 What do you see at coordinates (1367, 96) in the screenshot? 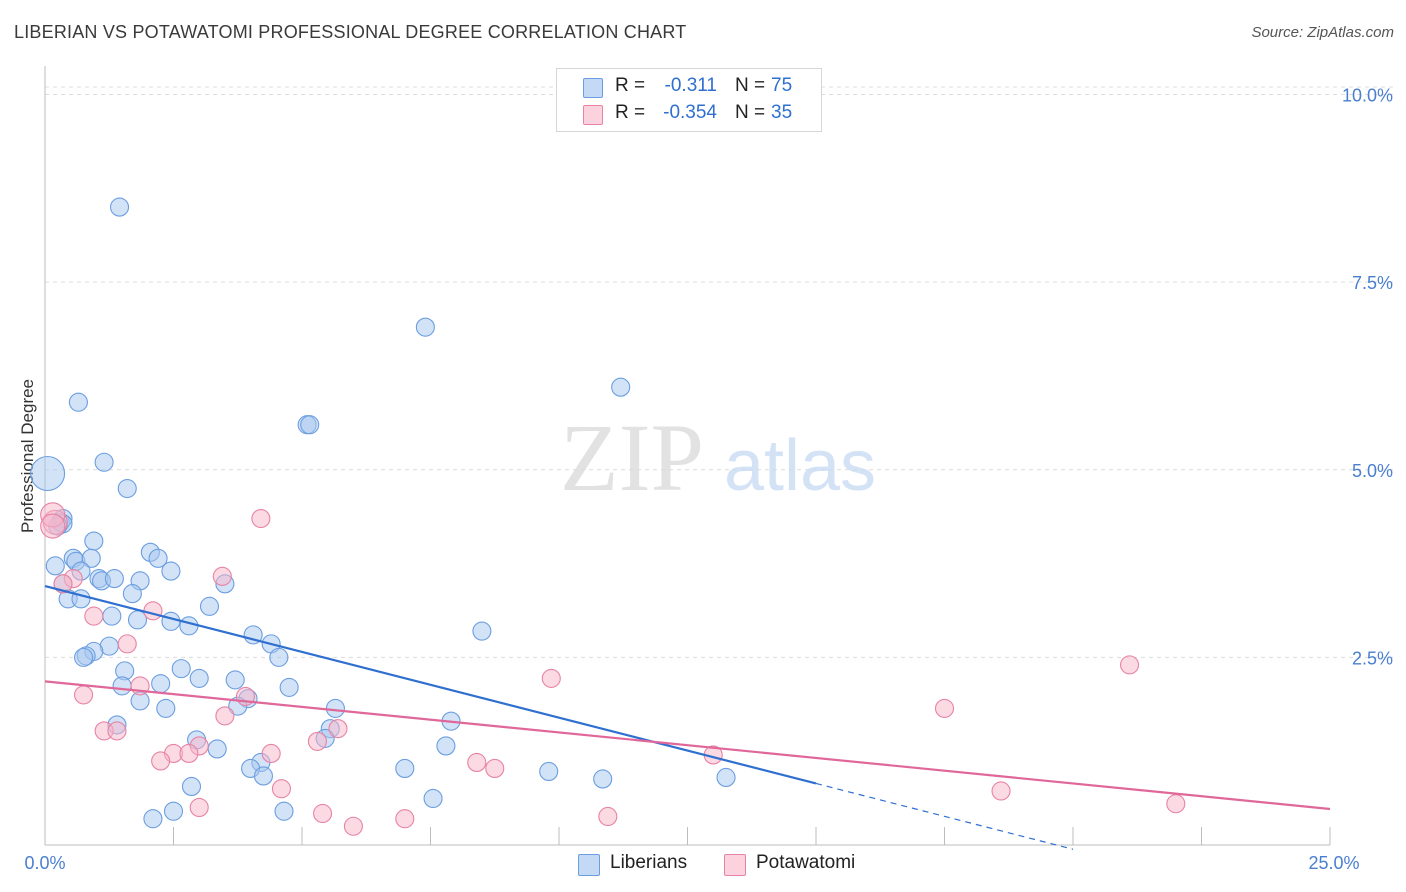
I see `y-tick-label: 10.0%` at bounding box center [1367, 96].